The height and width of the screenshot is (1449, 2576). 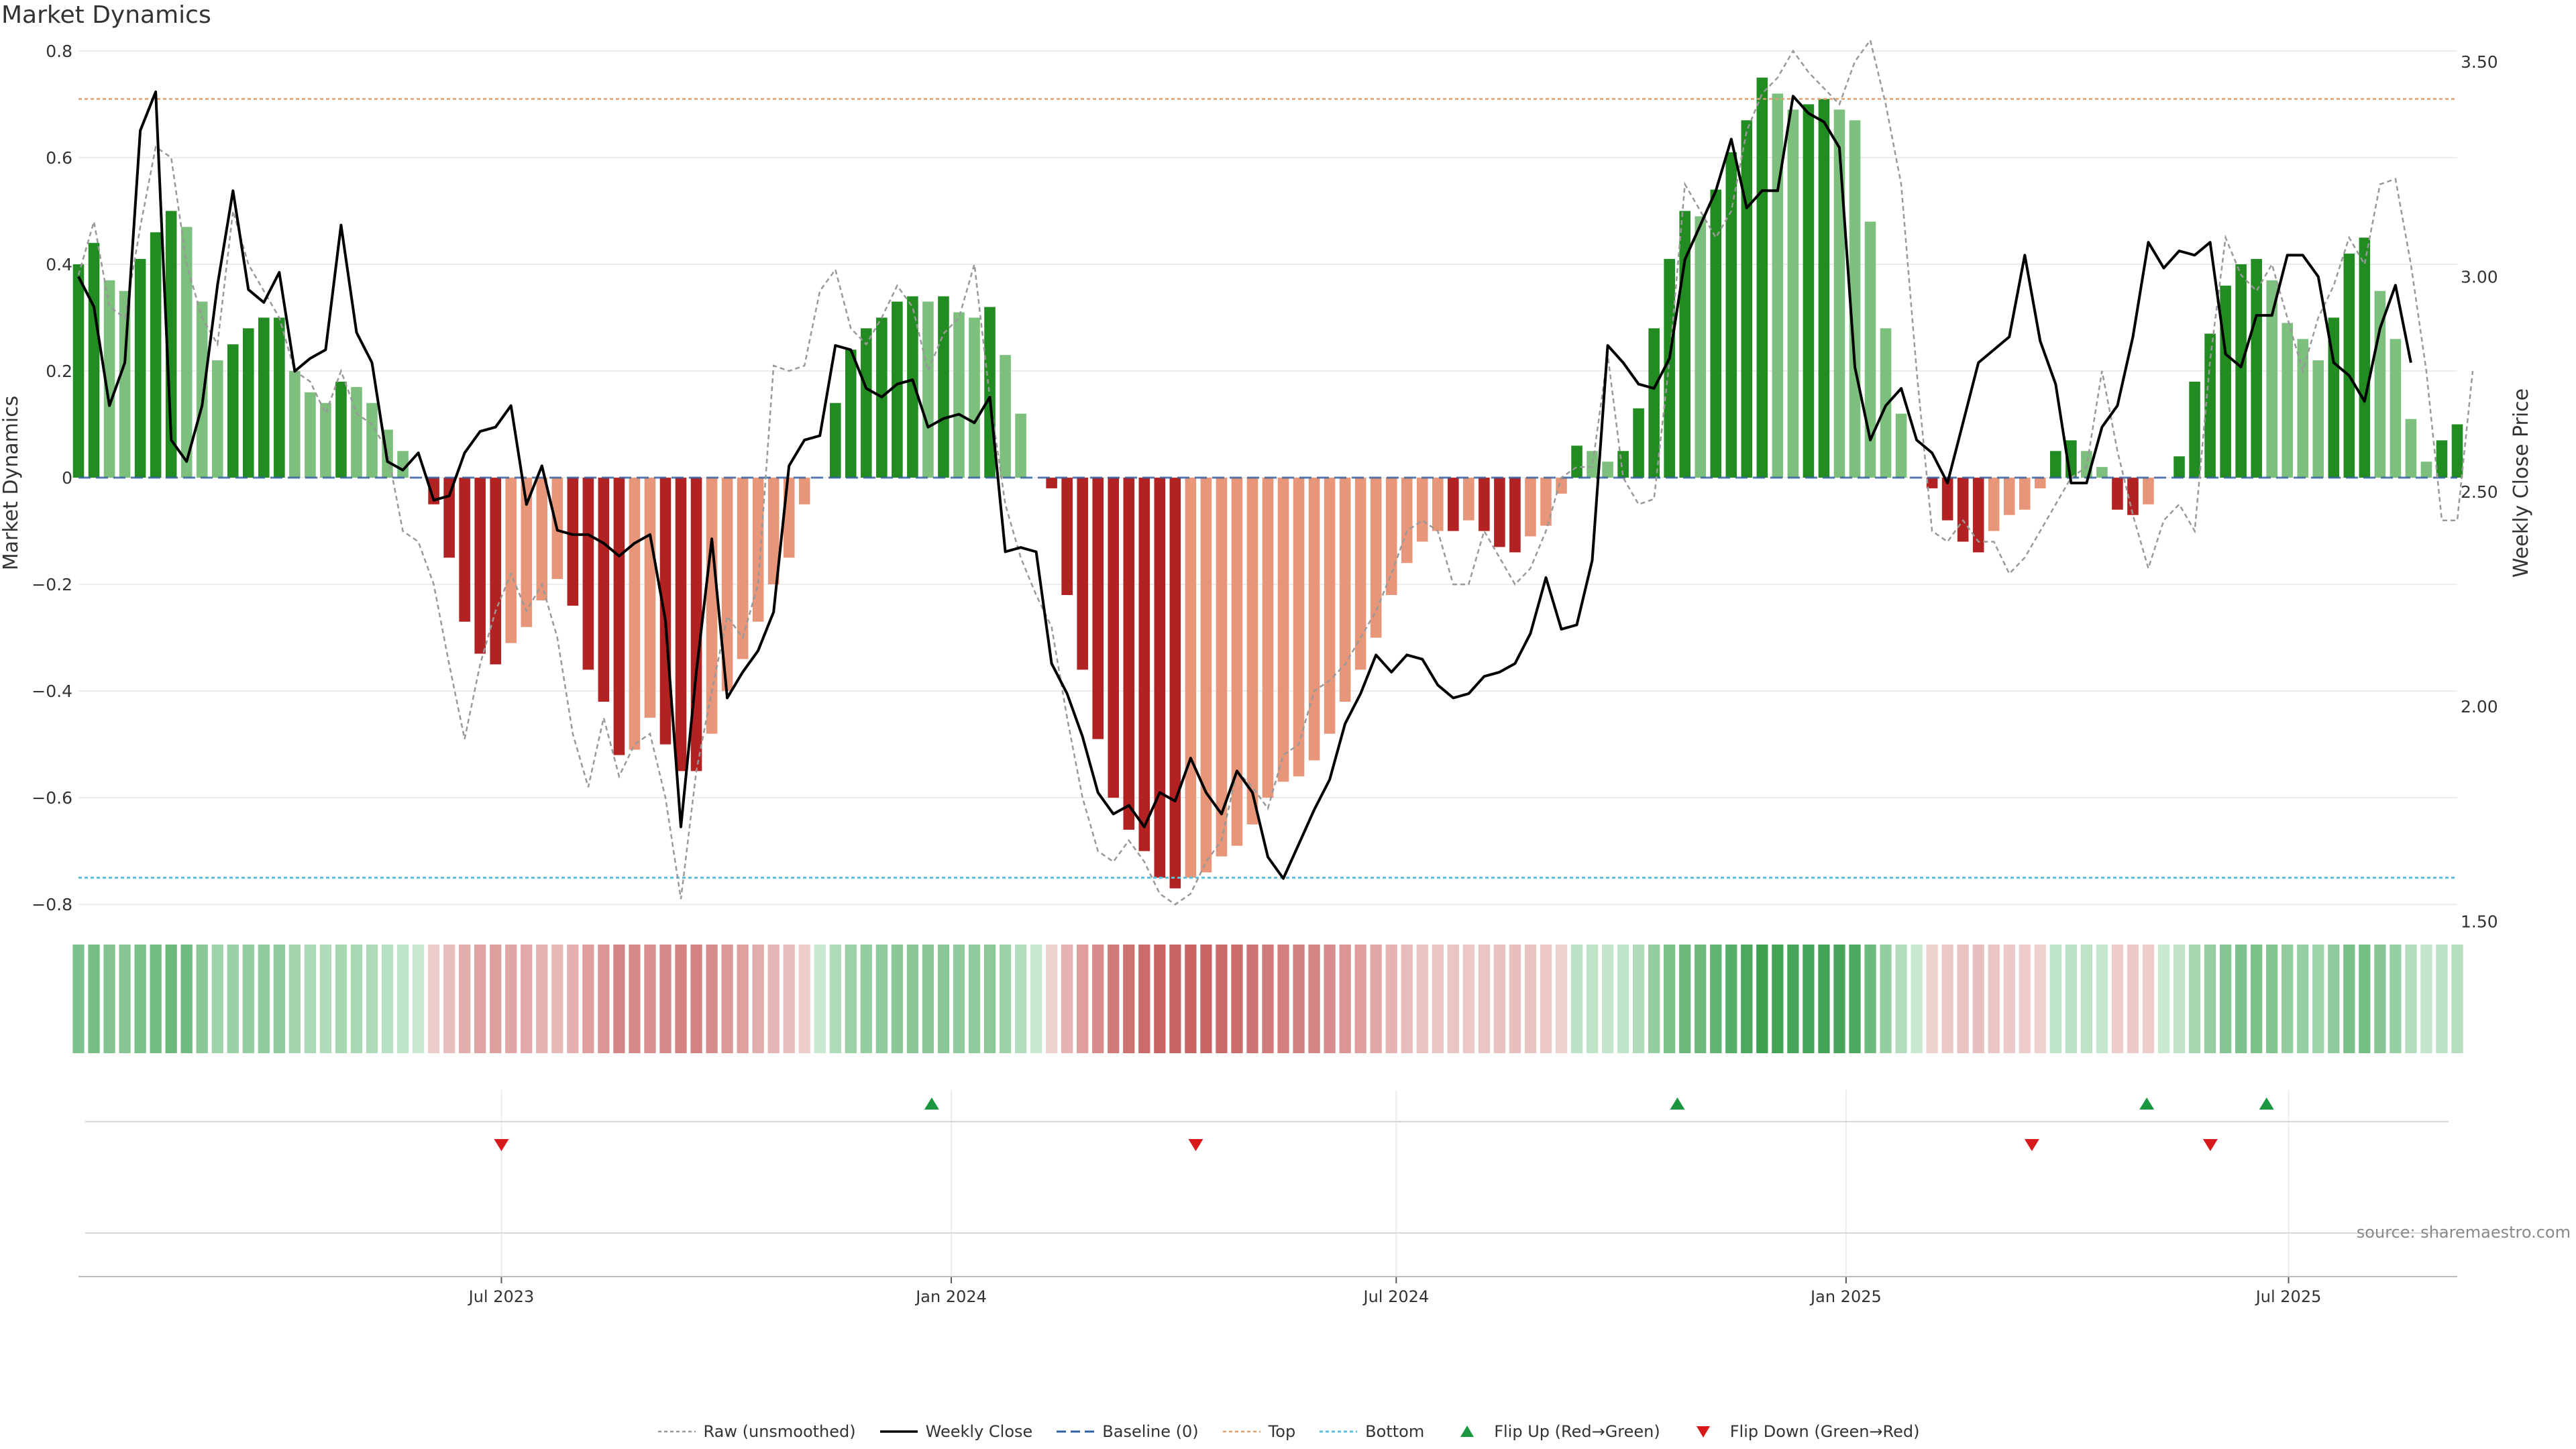 What do you see at coordinates (59, 158) in the screenshot?
I see `left-tick-label: 0.6` at bounding box center [59, 158].